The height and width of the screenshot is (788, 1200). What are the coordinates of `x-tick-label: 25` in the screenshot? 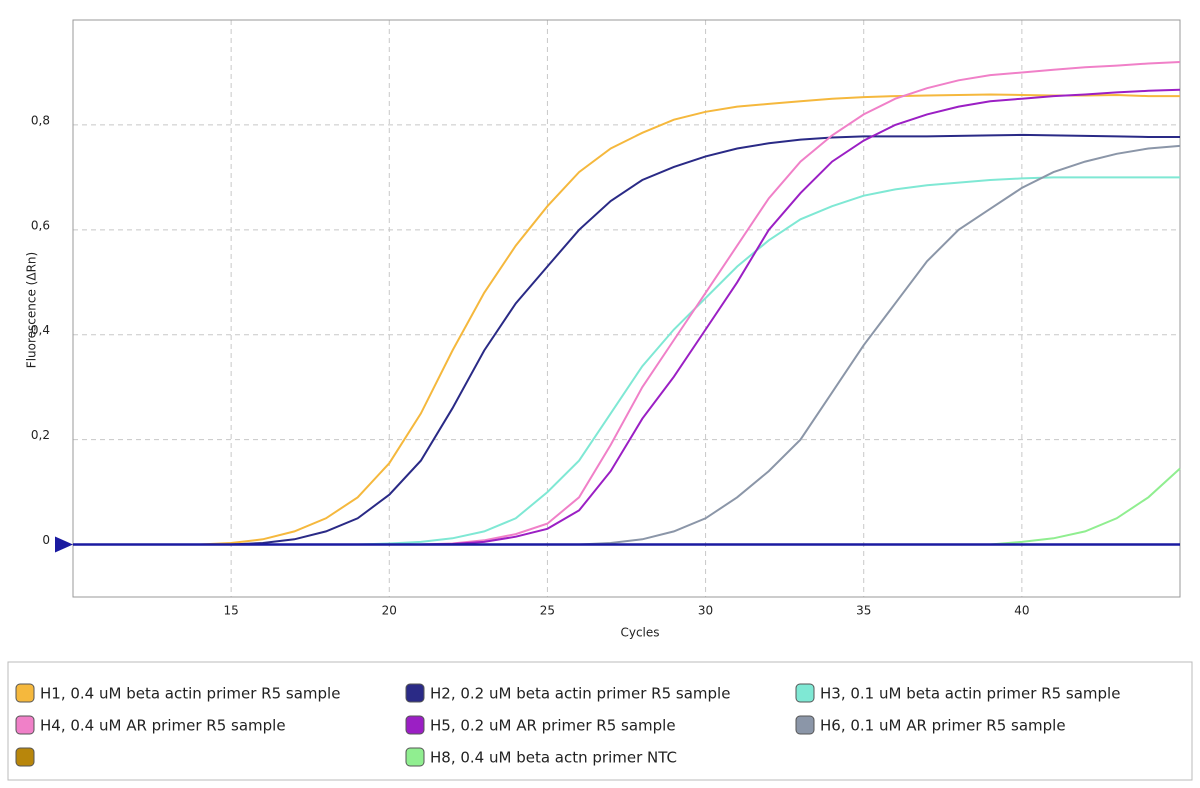 It's located at (547, 611).